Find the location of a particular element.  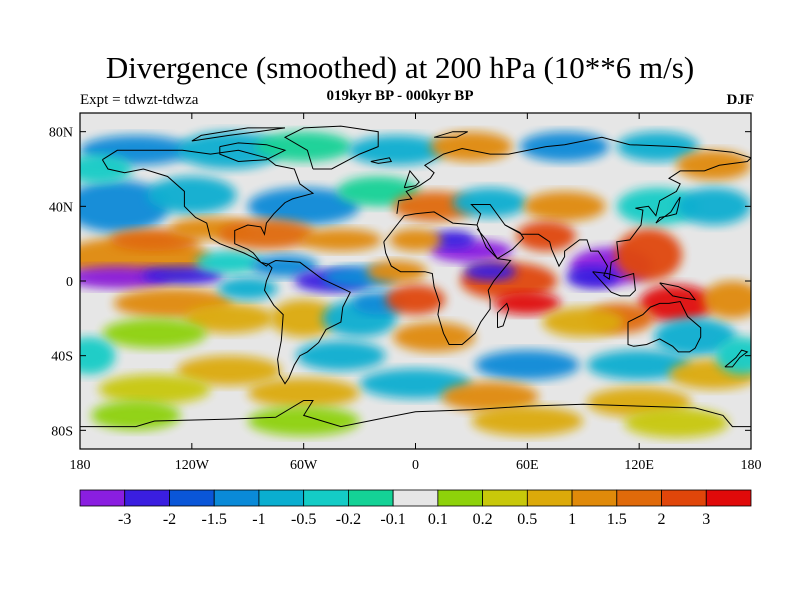

colorbar-label: 1.5 is located at coordinates (617, 519).